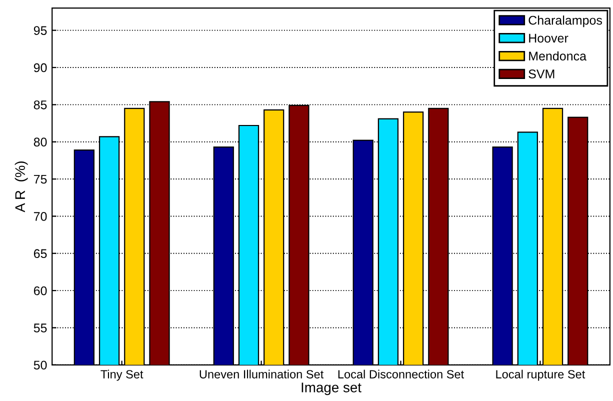 This screenshot has height=401, width=613. What do you see at coordinates (21, 186) in the screenshot?
I see `y-axis-title: A R (%)` at bounding box center [21, 186].